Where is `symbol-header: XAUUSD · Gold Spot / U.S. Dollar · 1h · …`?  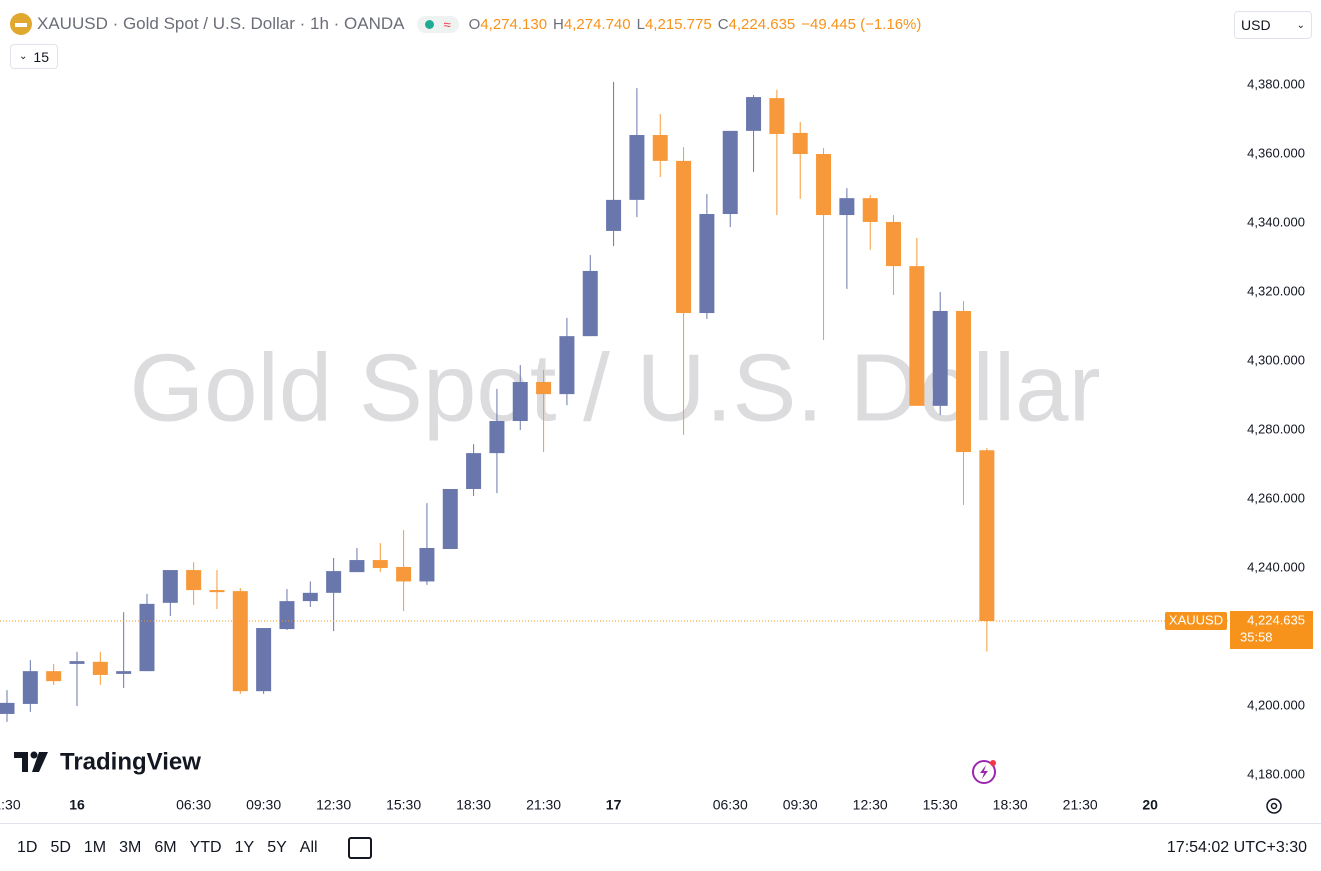
symbol-header: XAUUSD · Gold Spot / U.S. Dollar · 1h · … is located at coordinates (465, 24).